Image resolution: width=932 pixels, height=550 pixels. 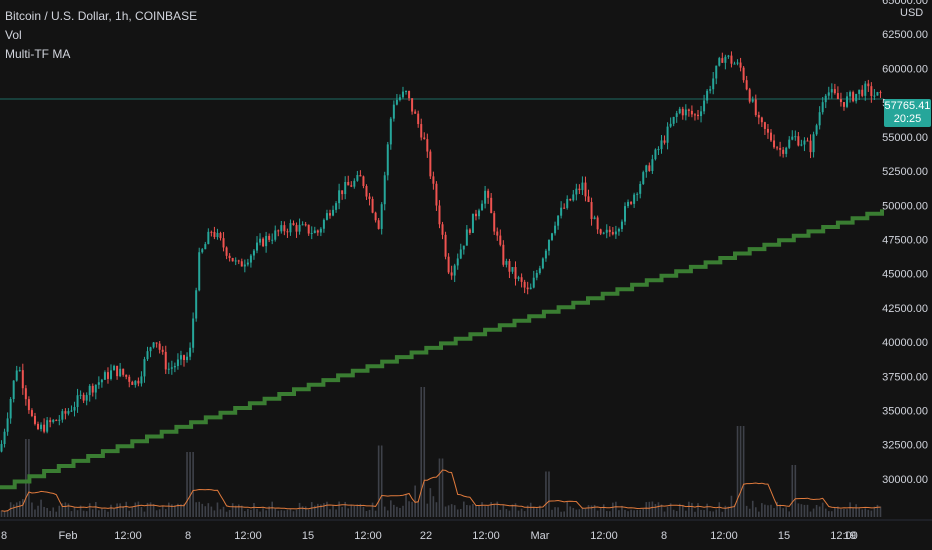 I want to click on price-axis-panel, so click(x=908, y=260).